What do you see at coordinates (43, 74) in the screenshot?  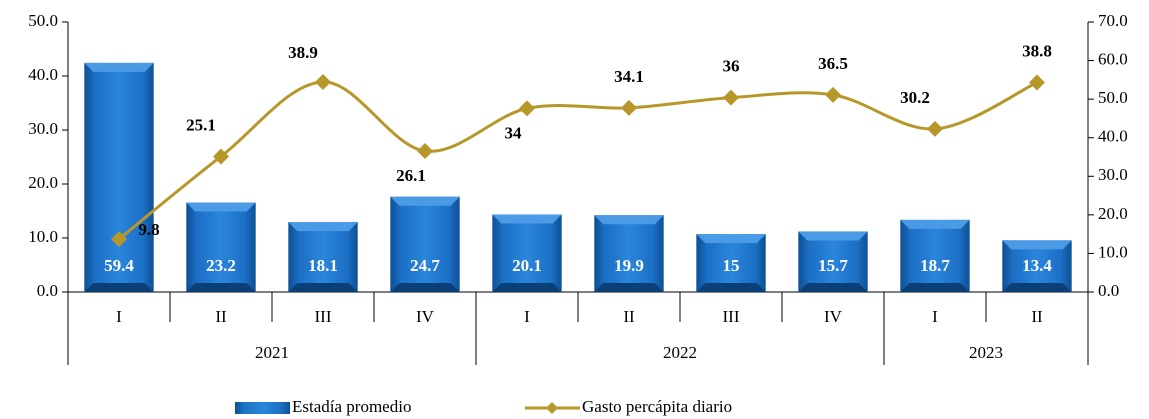 I see `y-tick-label: 40.0` at bounding box center [43, 74].